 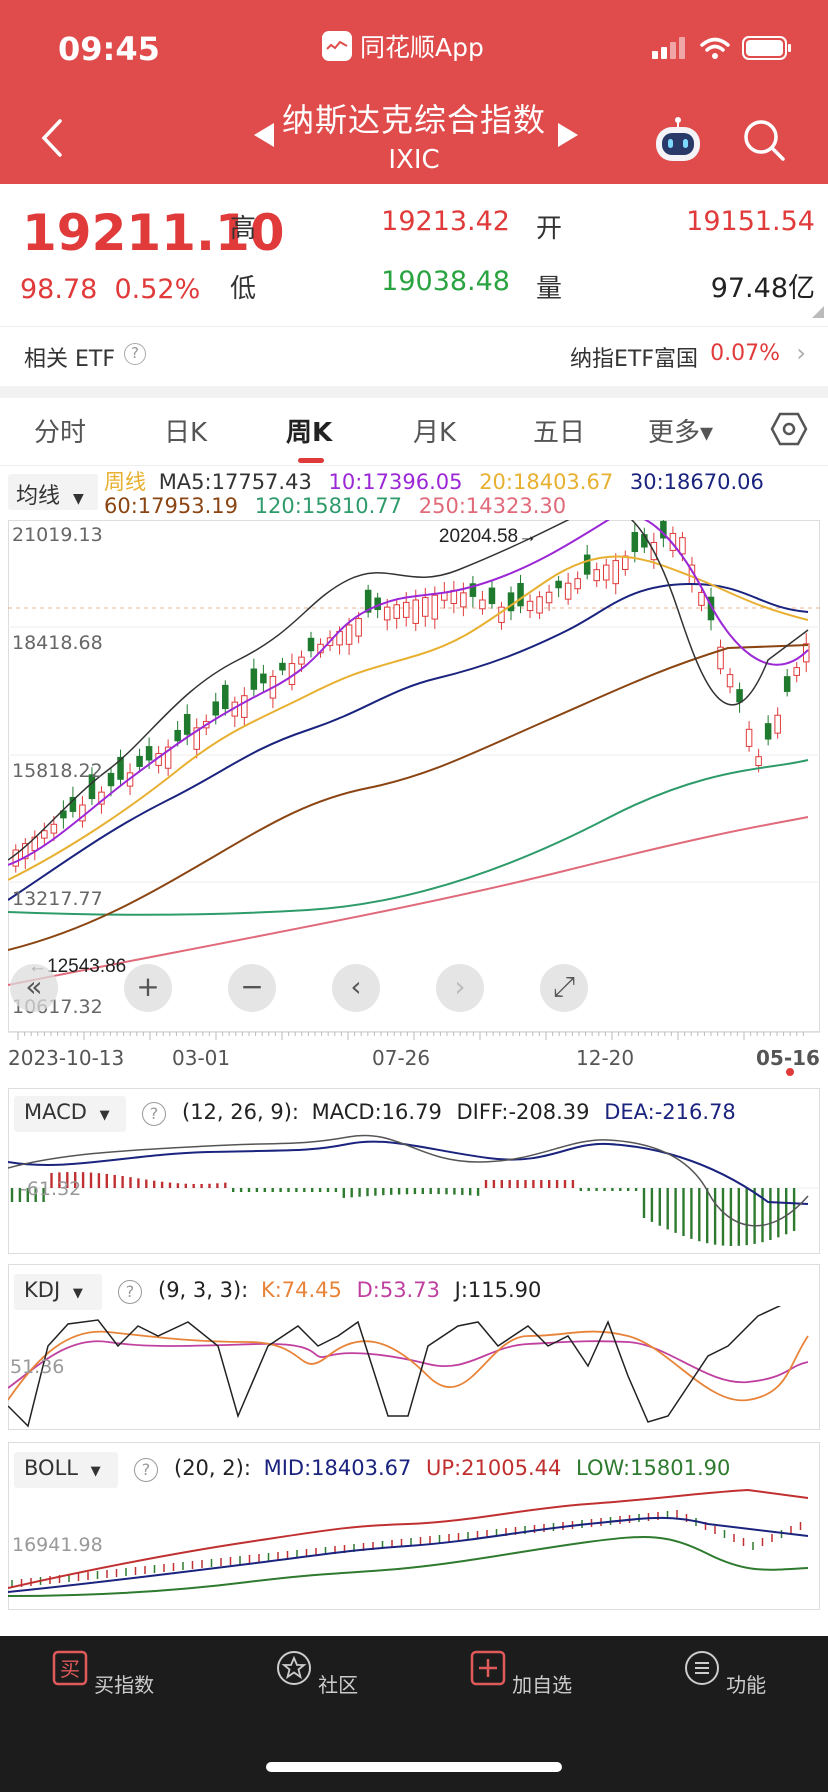 What do you see at coordinates (66, 1470) in the screenshot?
I see `boll-selector: BOLL ▼` at bounding box center [66, 1470].